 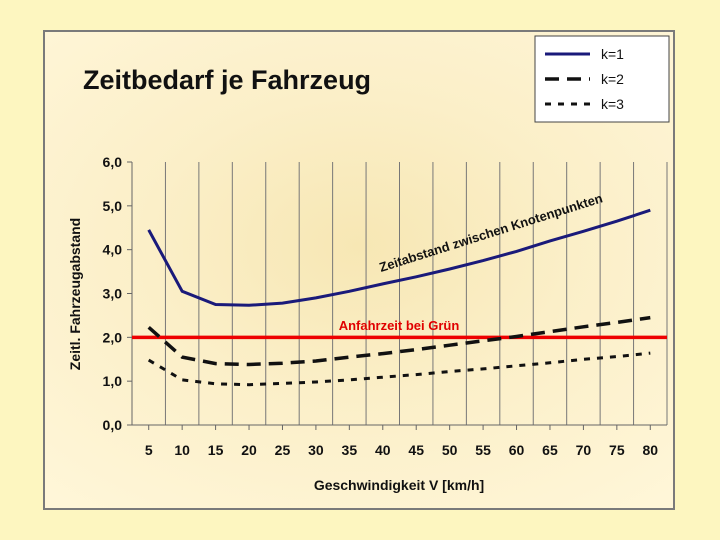 What do you see at coordinates (617, 450) in the screenshot?
I see `x-tick-label: 75` at bounding box center [617, 450].